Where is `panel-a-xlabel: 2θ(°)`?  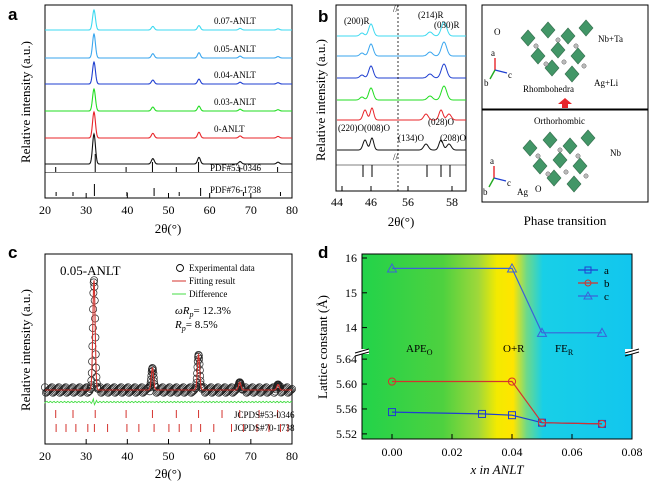
panel-a-xlabel: 2θ(°) is located at coordinates (168, 228).